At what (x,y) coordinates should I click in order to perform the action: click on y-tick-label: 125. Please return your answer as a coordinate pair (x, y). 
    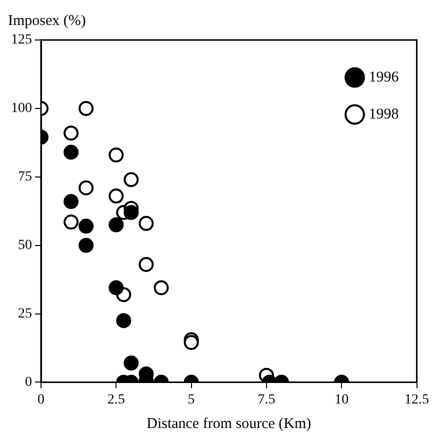
    Looking at the image, I should click on (21, 40).